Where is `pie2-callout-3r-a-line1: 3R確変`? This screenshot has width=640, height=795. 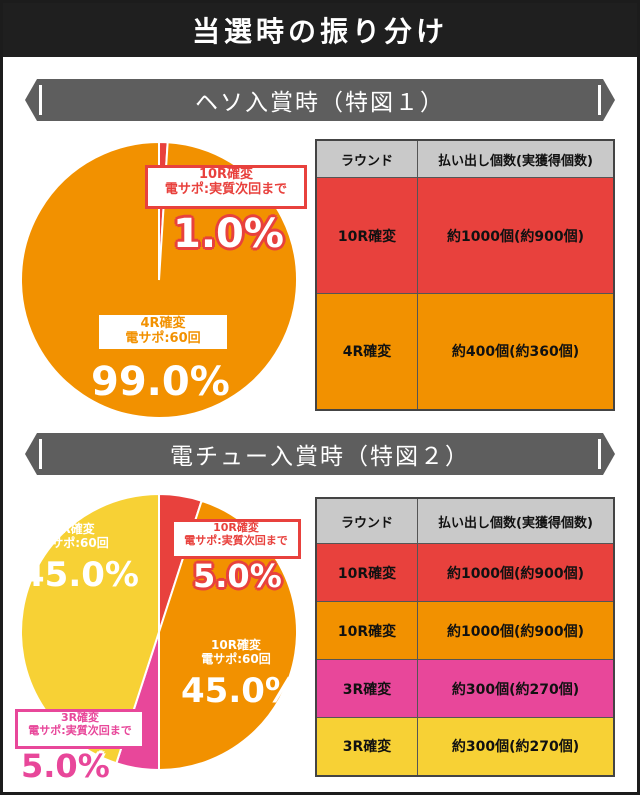 pie2-callout-3r-a-line1: 3R確変 is located at coordinates (80, 717).